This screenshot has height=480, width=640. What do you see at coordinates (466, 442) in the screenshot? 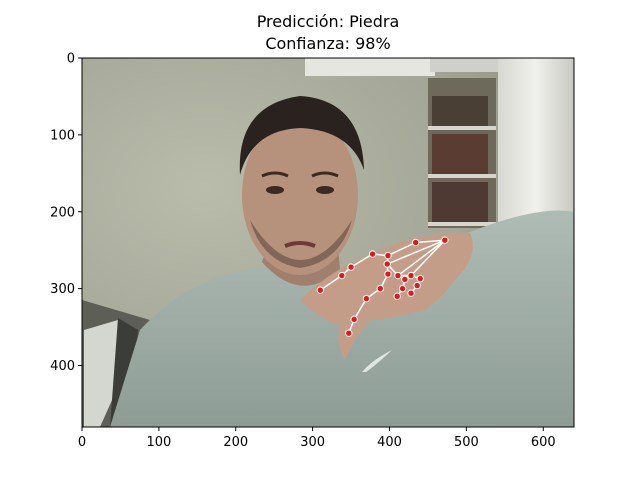
I see `x-tick-label: 500` at bounding box center [466, 442].